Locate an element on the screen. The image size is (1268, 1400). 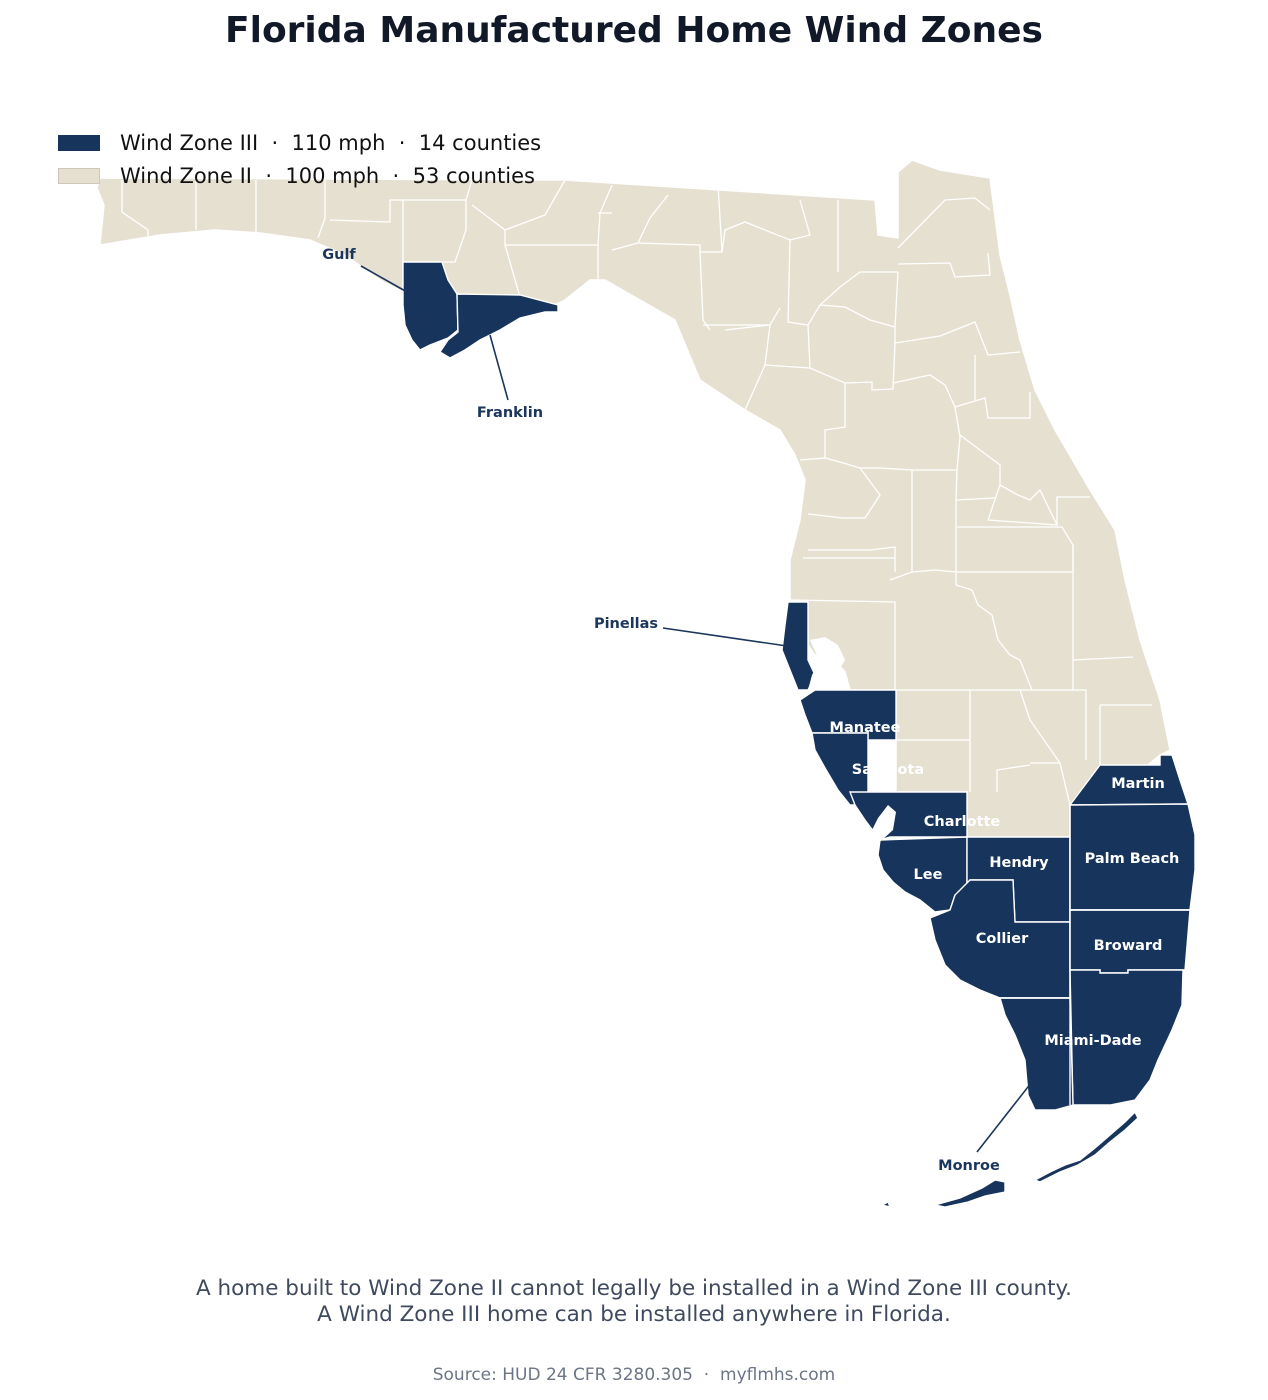
county-miami-dade is located at coordinates (1126, 1037).